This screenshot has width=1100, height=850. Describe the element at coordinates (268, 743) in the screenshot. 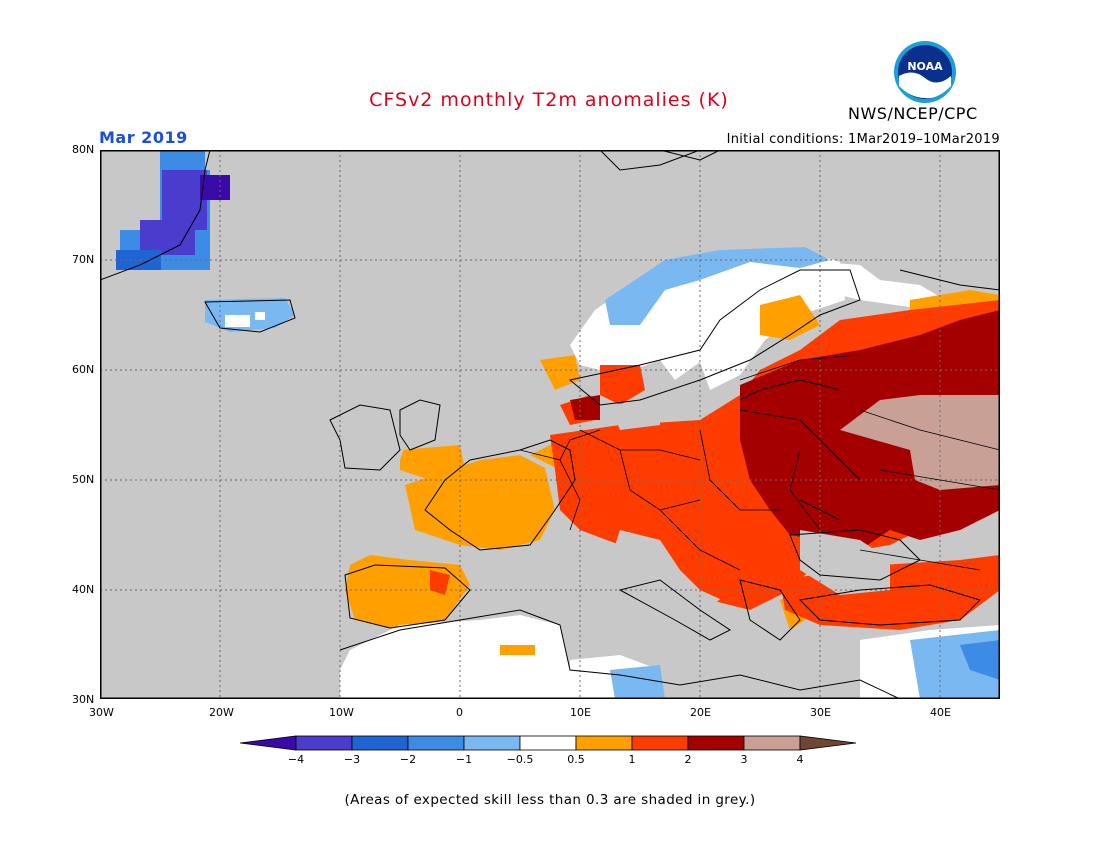

I see `colorbar-arrow-low` at that location.